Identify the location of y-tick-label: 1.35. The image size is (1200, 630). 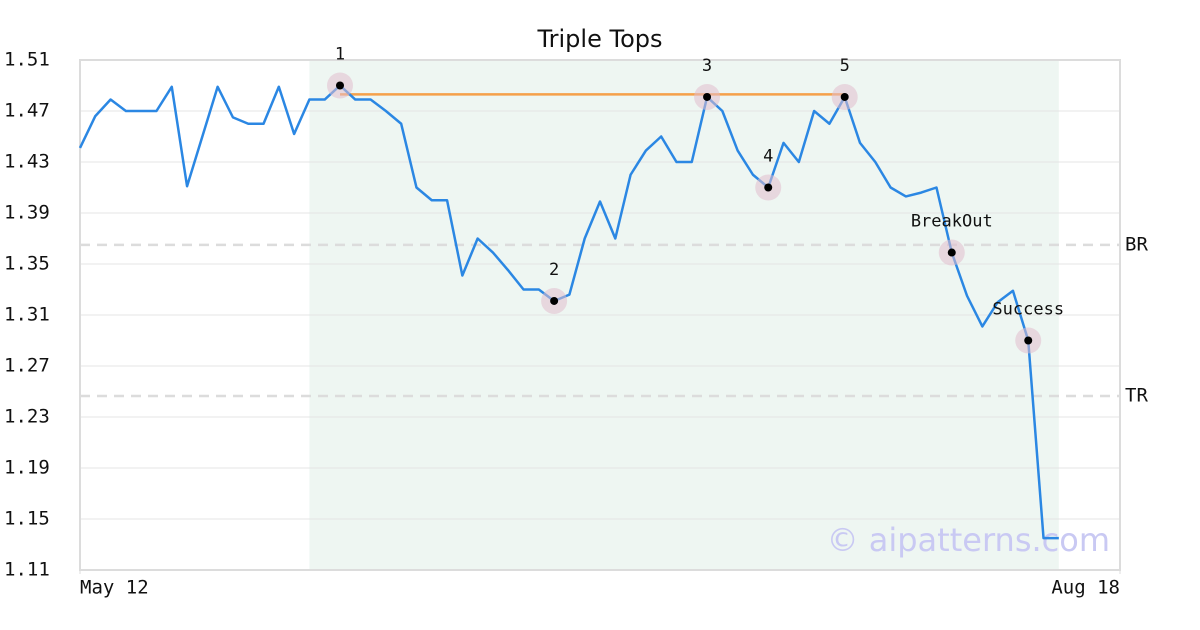
(27, 264).